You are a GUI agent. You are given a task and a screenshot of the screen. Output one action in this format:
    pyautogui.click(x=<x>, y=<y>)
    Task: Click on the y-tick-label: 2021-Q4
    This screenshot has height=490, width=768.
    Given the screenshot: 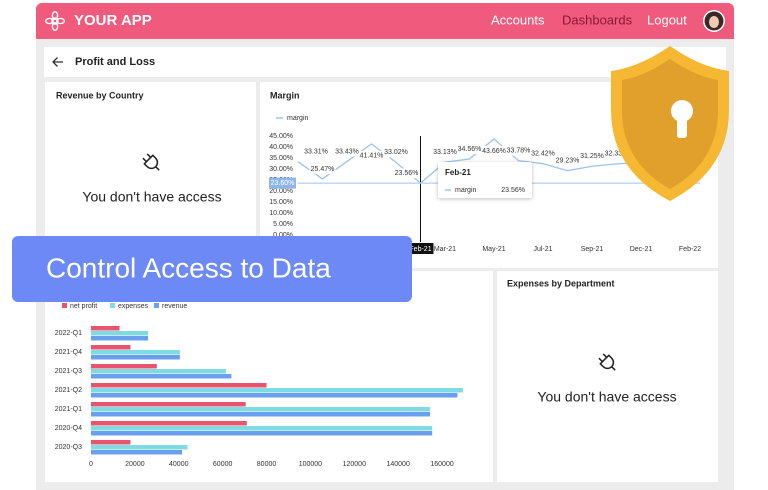 What is the action you would take?
    pyautogui.click(x=68, y=352)
    